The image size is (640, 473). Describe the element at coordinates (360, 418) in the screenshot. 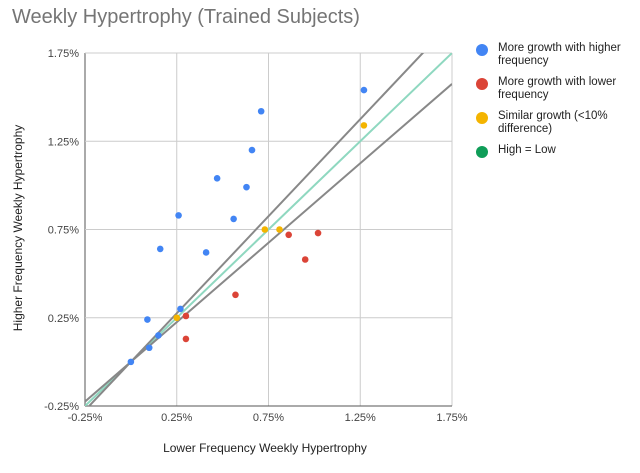

I see `x-tick-label: 1.25%` at that location.